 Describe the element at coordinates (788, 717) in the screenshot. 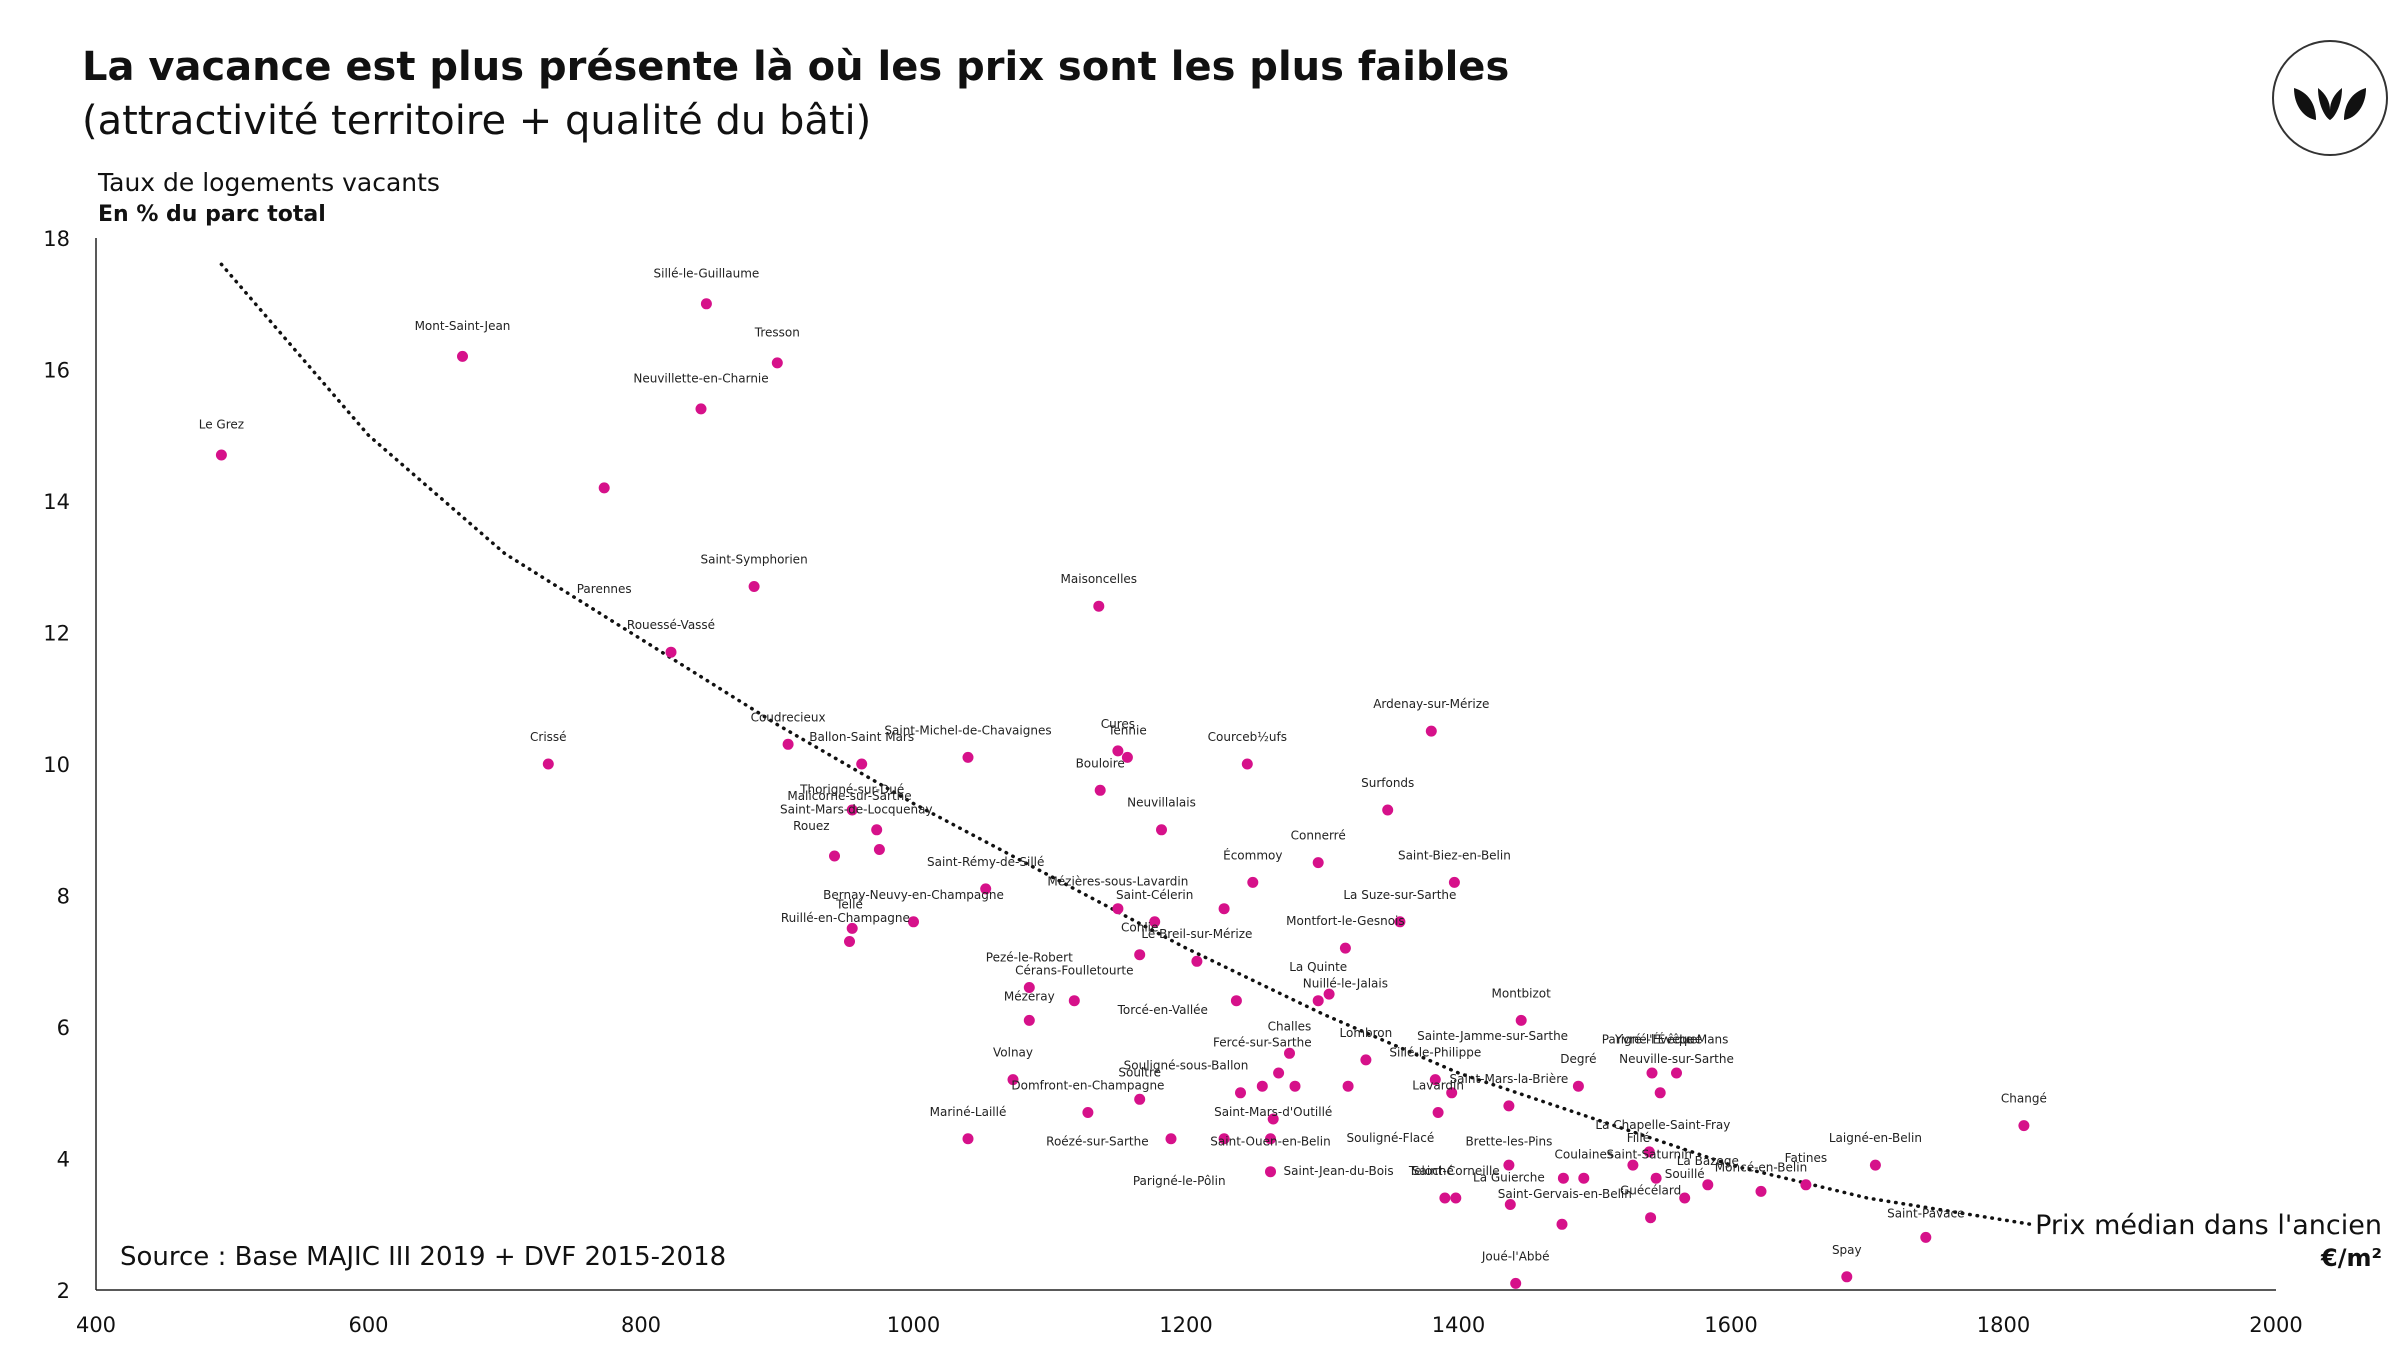

I see `point-label: Coudrecieux` at that location.